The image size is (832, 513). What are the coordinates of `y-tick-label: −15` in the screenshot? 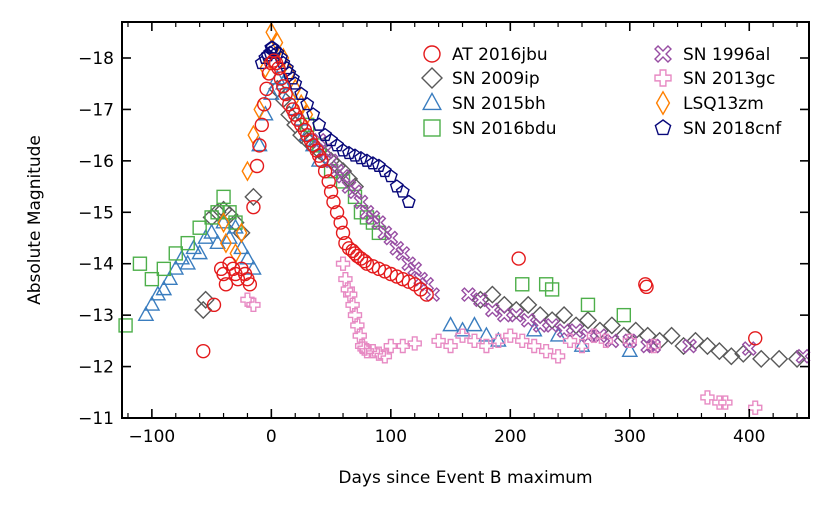 It's located at (96, 213).